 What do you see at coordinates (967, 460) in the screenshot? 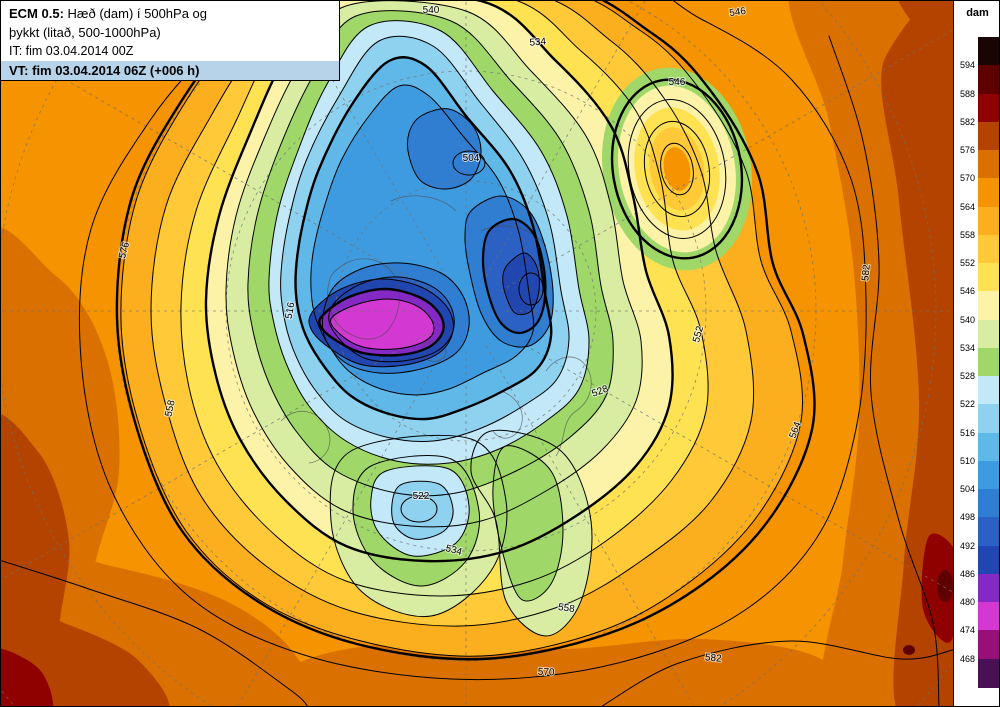
I see `legend-value: 510` at bounding box center [967, 460].